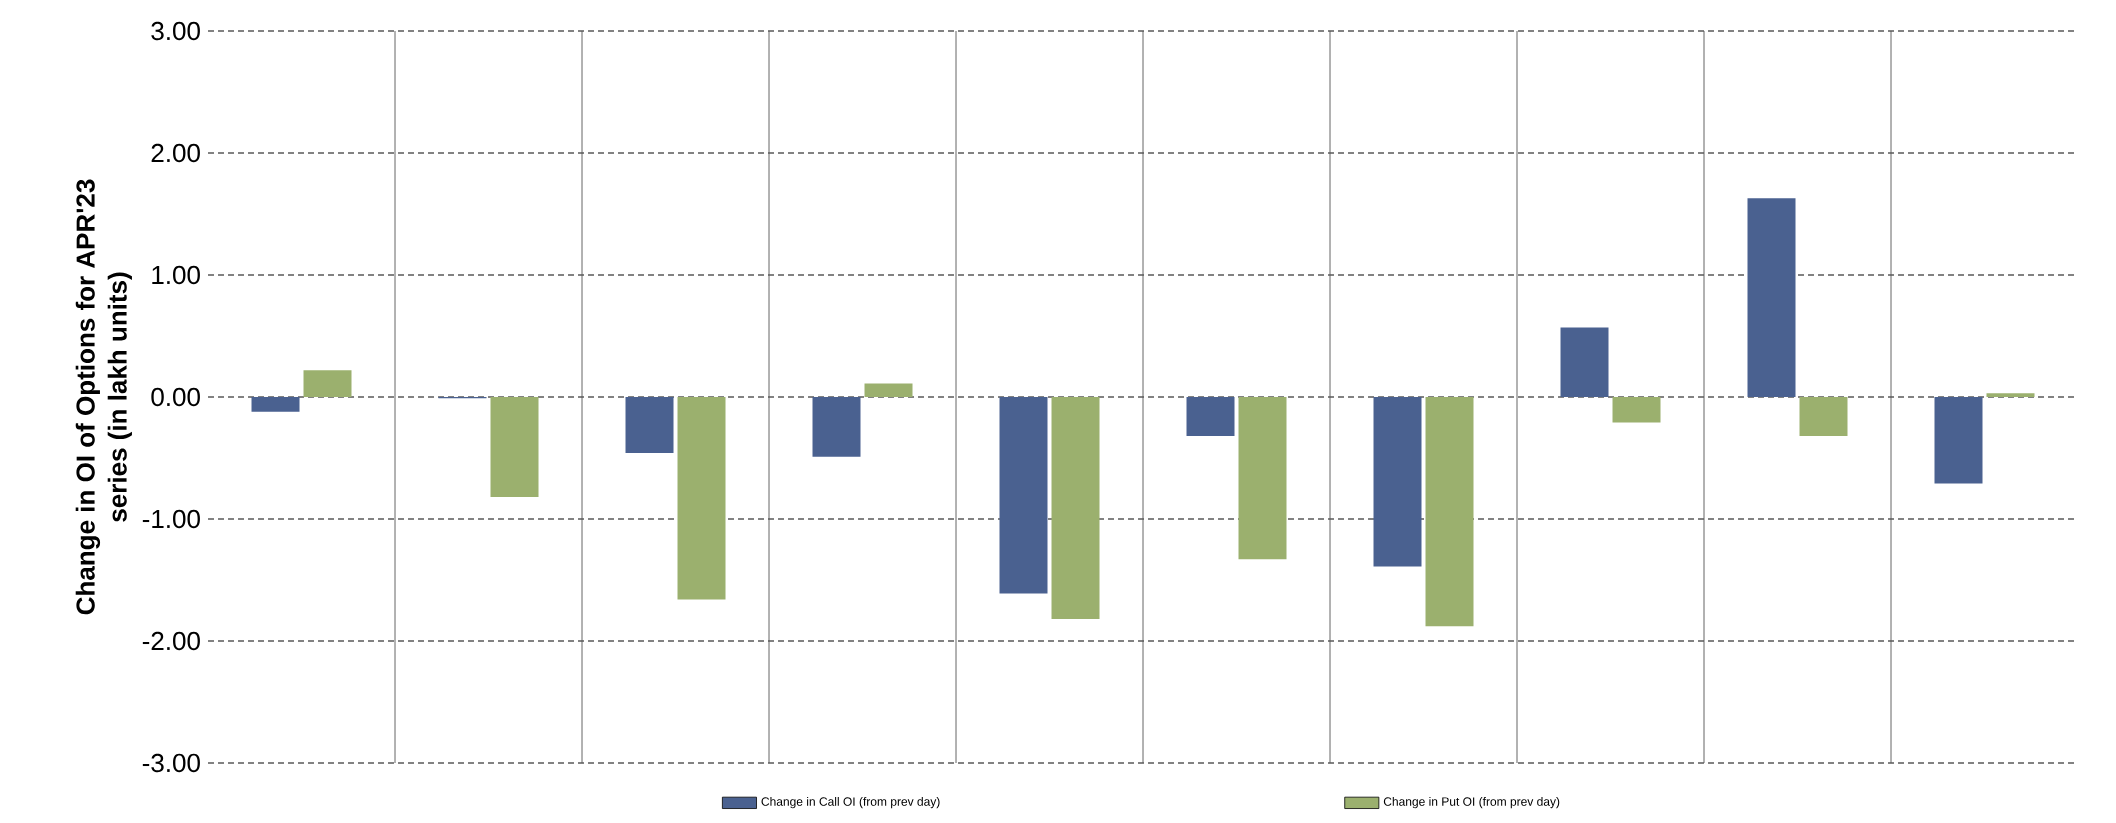 Image resolution: width=2116 pixels, height=823 pixels. What do you see at coordinates (175, 397) in the screenshot?
I see `y-tick-label: 0.00` at bounding box center [175, 397].